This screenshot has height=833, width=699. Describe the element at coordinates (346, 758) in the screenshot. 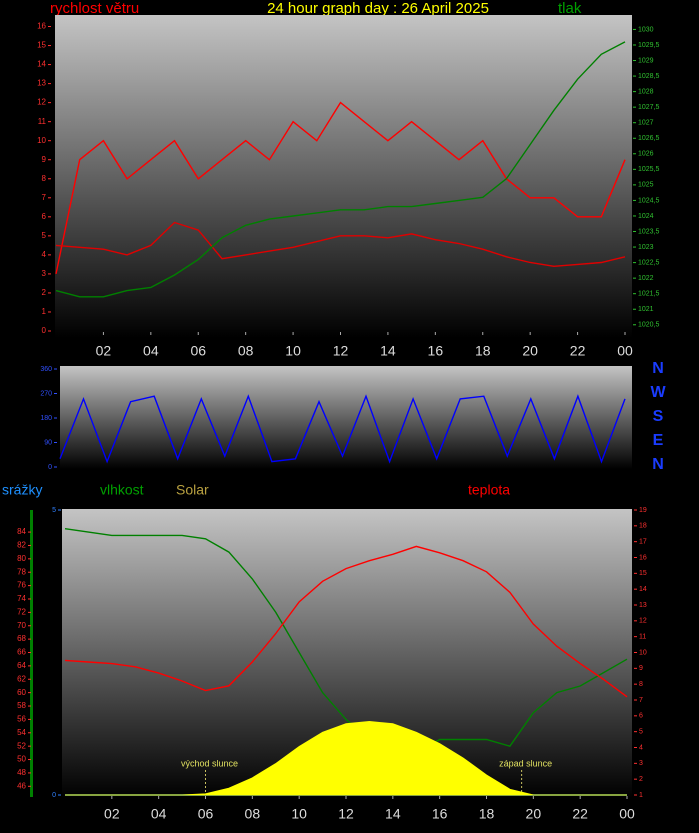

I see `area` at that location.